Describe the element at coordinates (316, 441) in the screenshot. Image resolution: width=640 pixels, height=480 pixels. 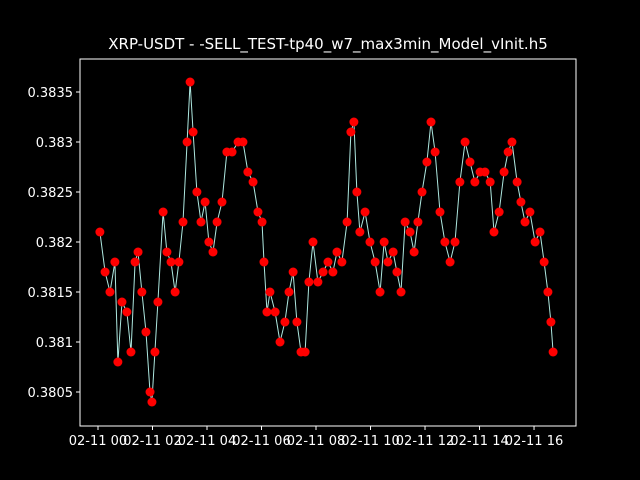
I see `x-tick-label: 02-11 08` at that location.